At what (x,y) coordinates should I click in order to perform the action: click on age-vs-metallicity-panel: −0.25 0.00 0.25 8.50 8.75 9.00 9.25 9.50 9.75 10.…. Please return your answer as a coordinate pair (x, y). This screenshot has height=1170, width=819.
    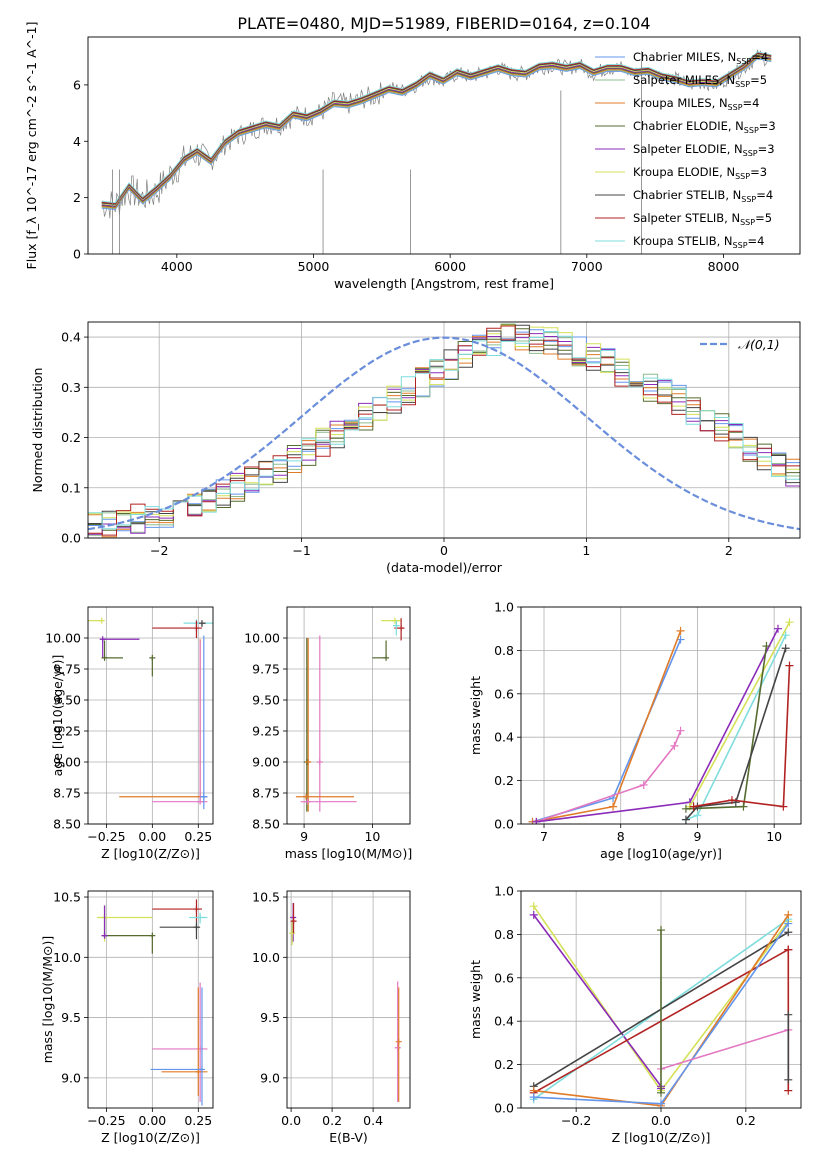
    Looking at the image, I should click on (129, 733).